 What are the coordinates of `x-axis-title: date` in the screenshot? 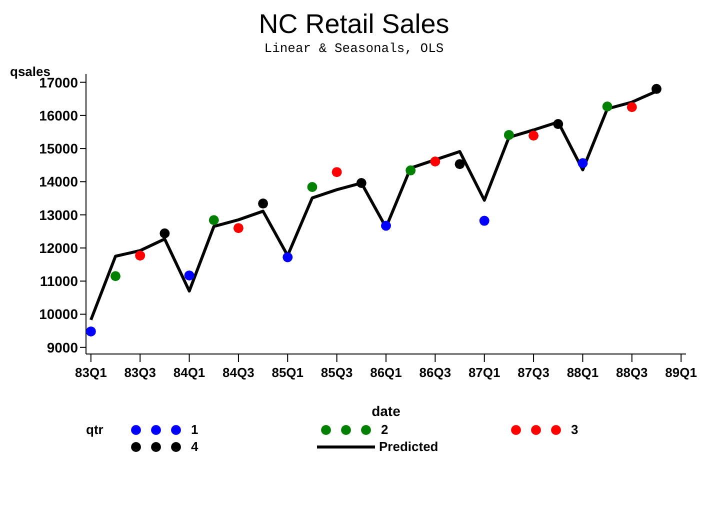 It's located at (386, 411).